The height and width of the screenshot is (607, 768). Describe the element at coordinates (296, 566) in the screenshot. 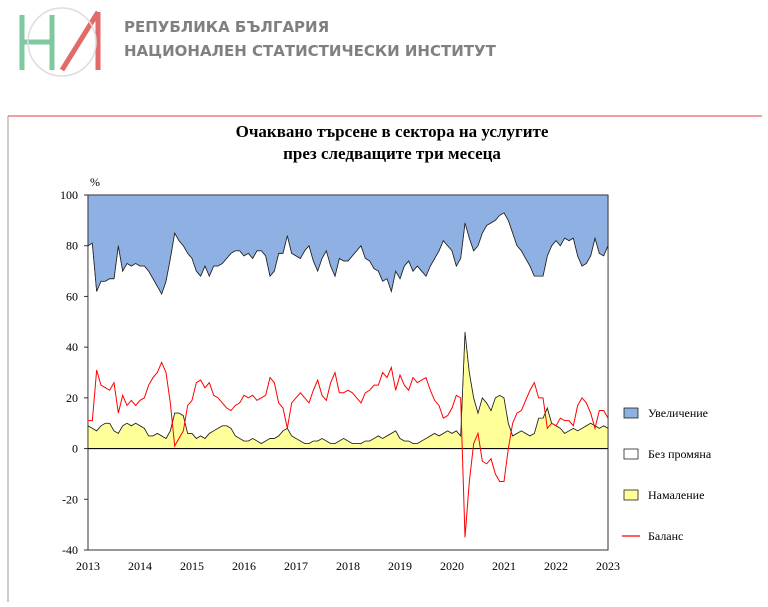

I see `x-tick-label: 2017` at that location.